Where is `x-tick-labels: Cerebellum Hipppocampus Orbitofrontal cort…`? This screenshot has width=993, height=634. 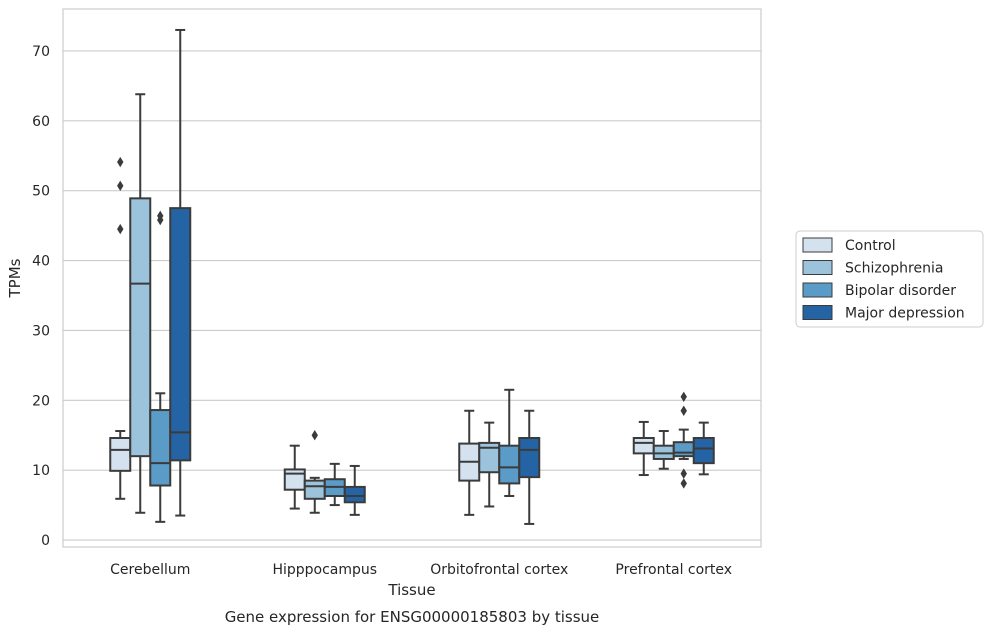 x-tick-labels: Cerebellum Hipppocampus Orbitofrontal cort… is located at coordinates (421, 570).